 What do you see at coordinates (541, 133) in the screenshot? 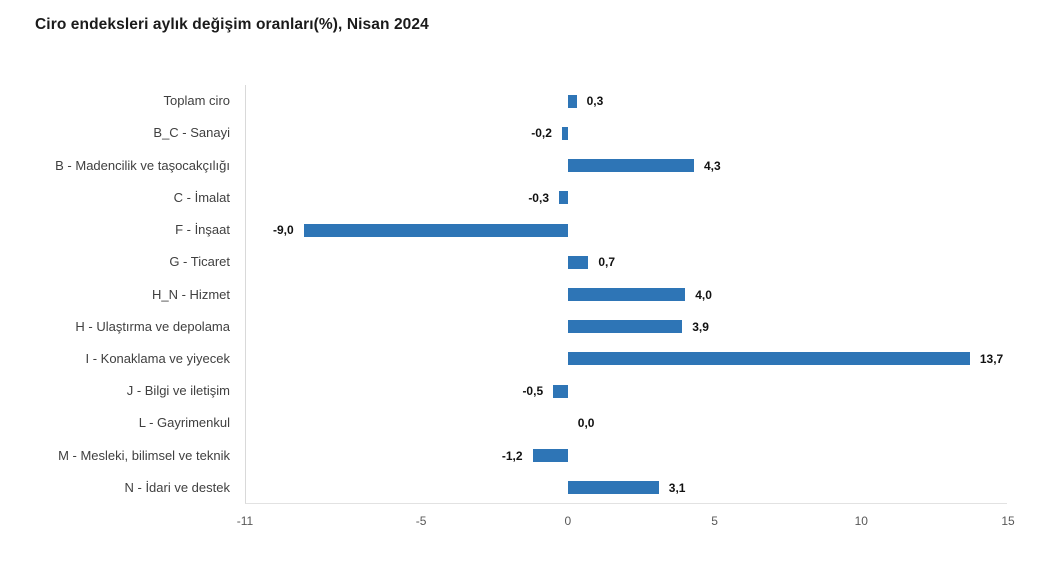
I see `value-label: -0,2` at bounding box center [541, 133].